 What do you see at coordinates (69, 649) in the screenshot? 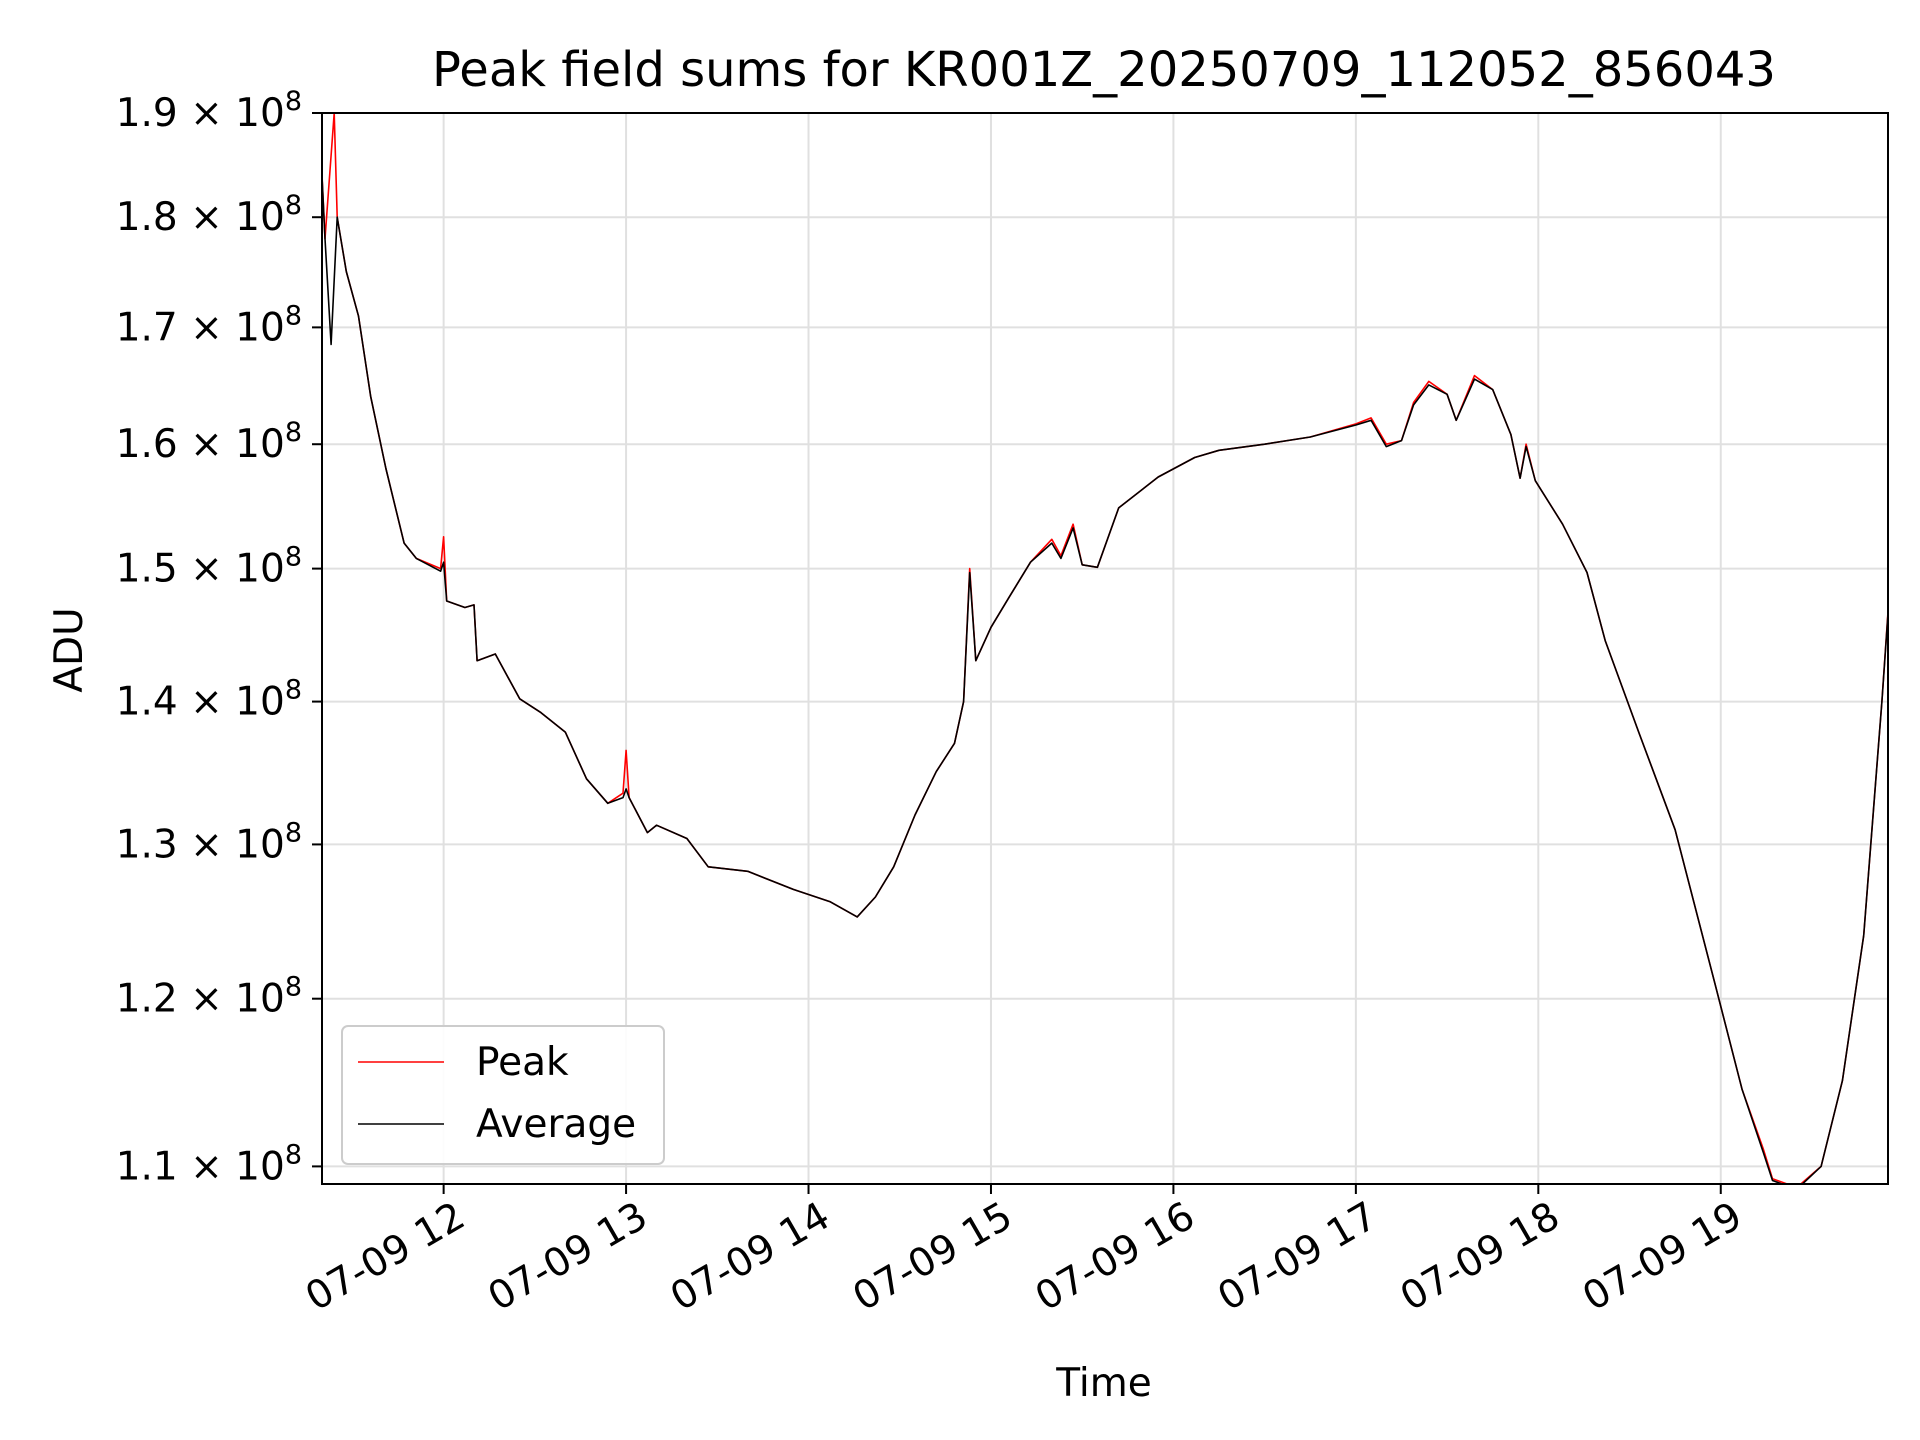
I see `y-axis-title: ADU` at bounding box center [69, 649].